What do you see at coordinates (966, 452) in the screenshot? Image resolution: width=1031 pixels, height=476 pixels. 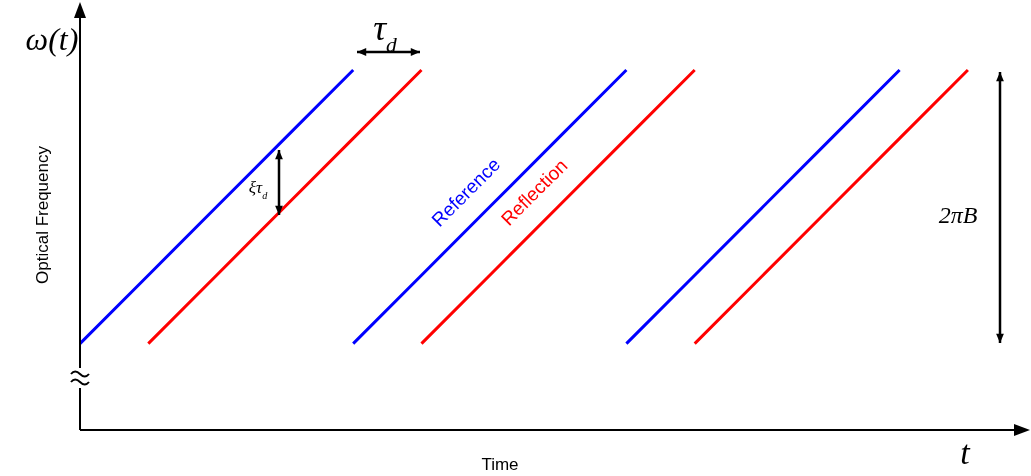 I see `text: t` at bounding box center [966, 452].